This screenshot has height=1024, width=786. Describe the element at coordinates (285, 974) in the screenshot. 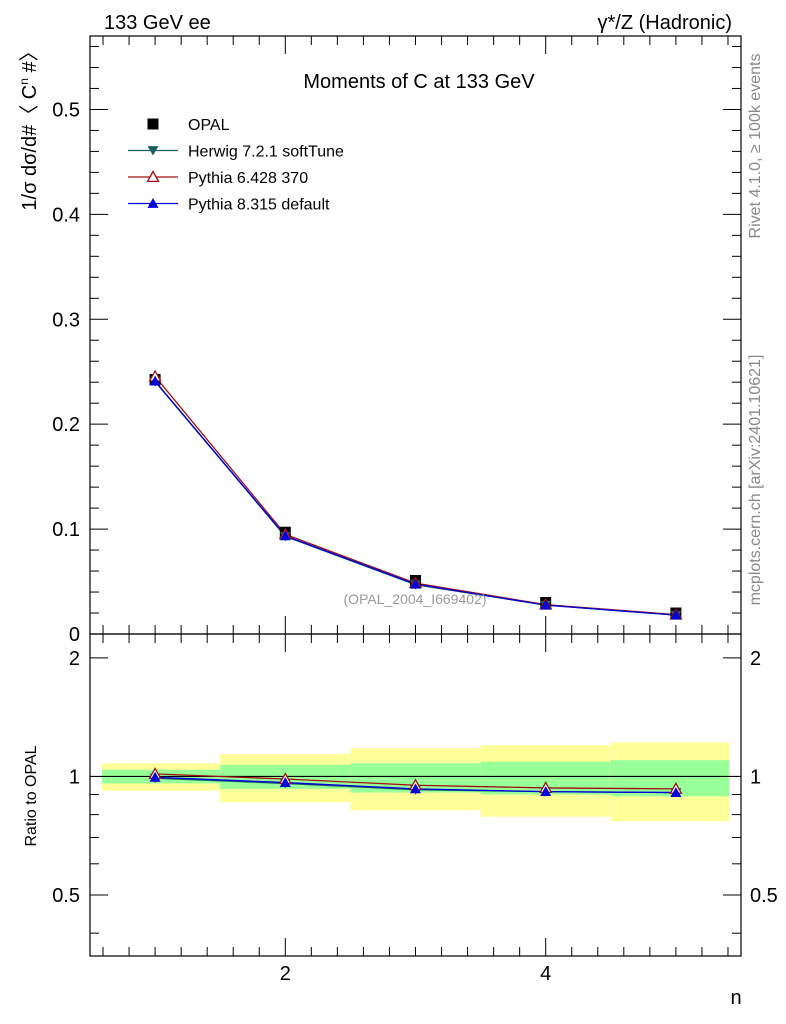

I see `x-tick-label: 2` at that location.